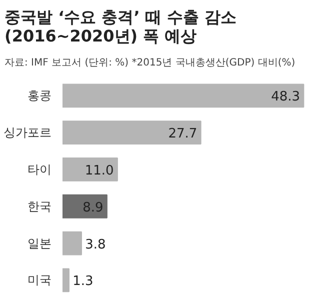 This screenshot has width=320, height=304. I want to click on data-label: 48.3, so click(285, 97).